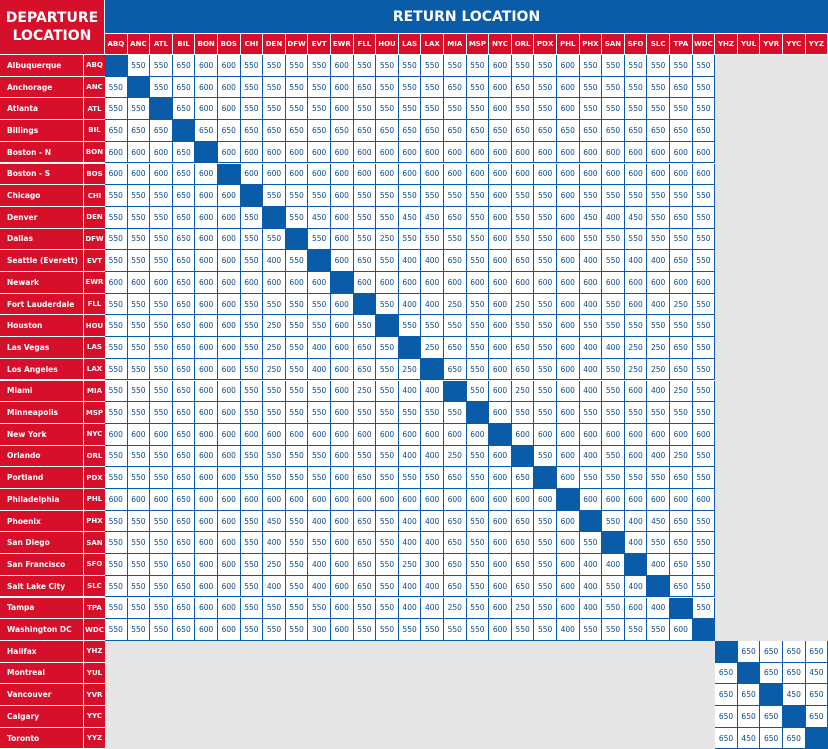 The width and height of the screenshot is (828, 749). What do you see at coordinates (94, 521) in the screenshot?
I see `row-code-phx: PHX` at bounding box center [94, 521].